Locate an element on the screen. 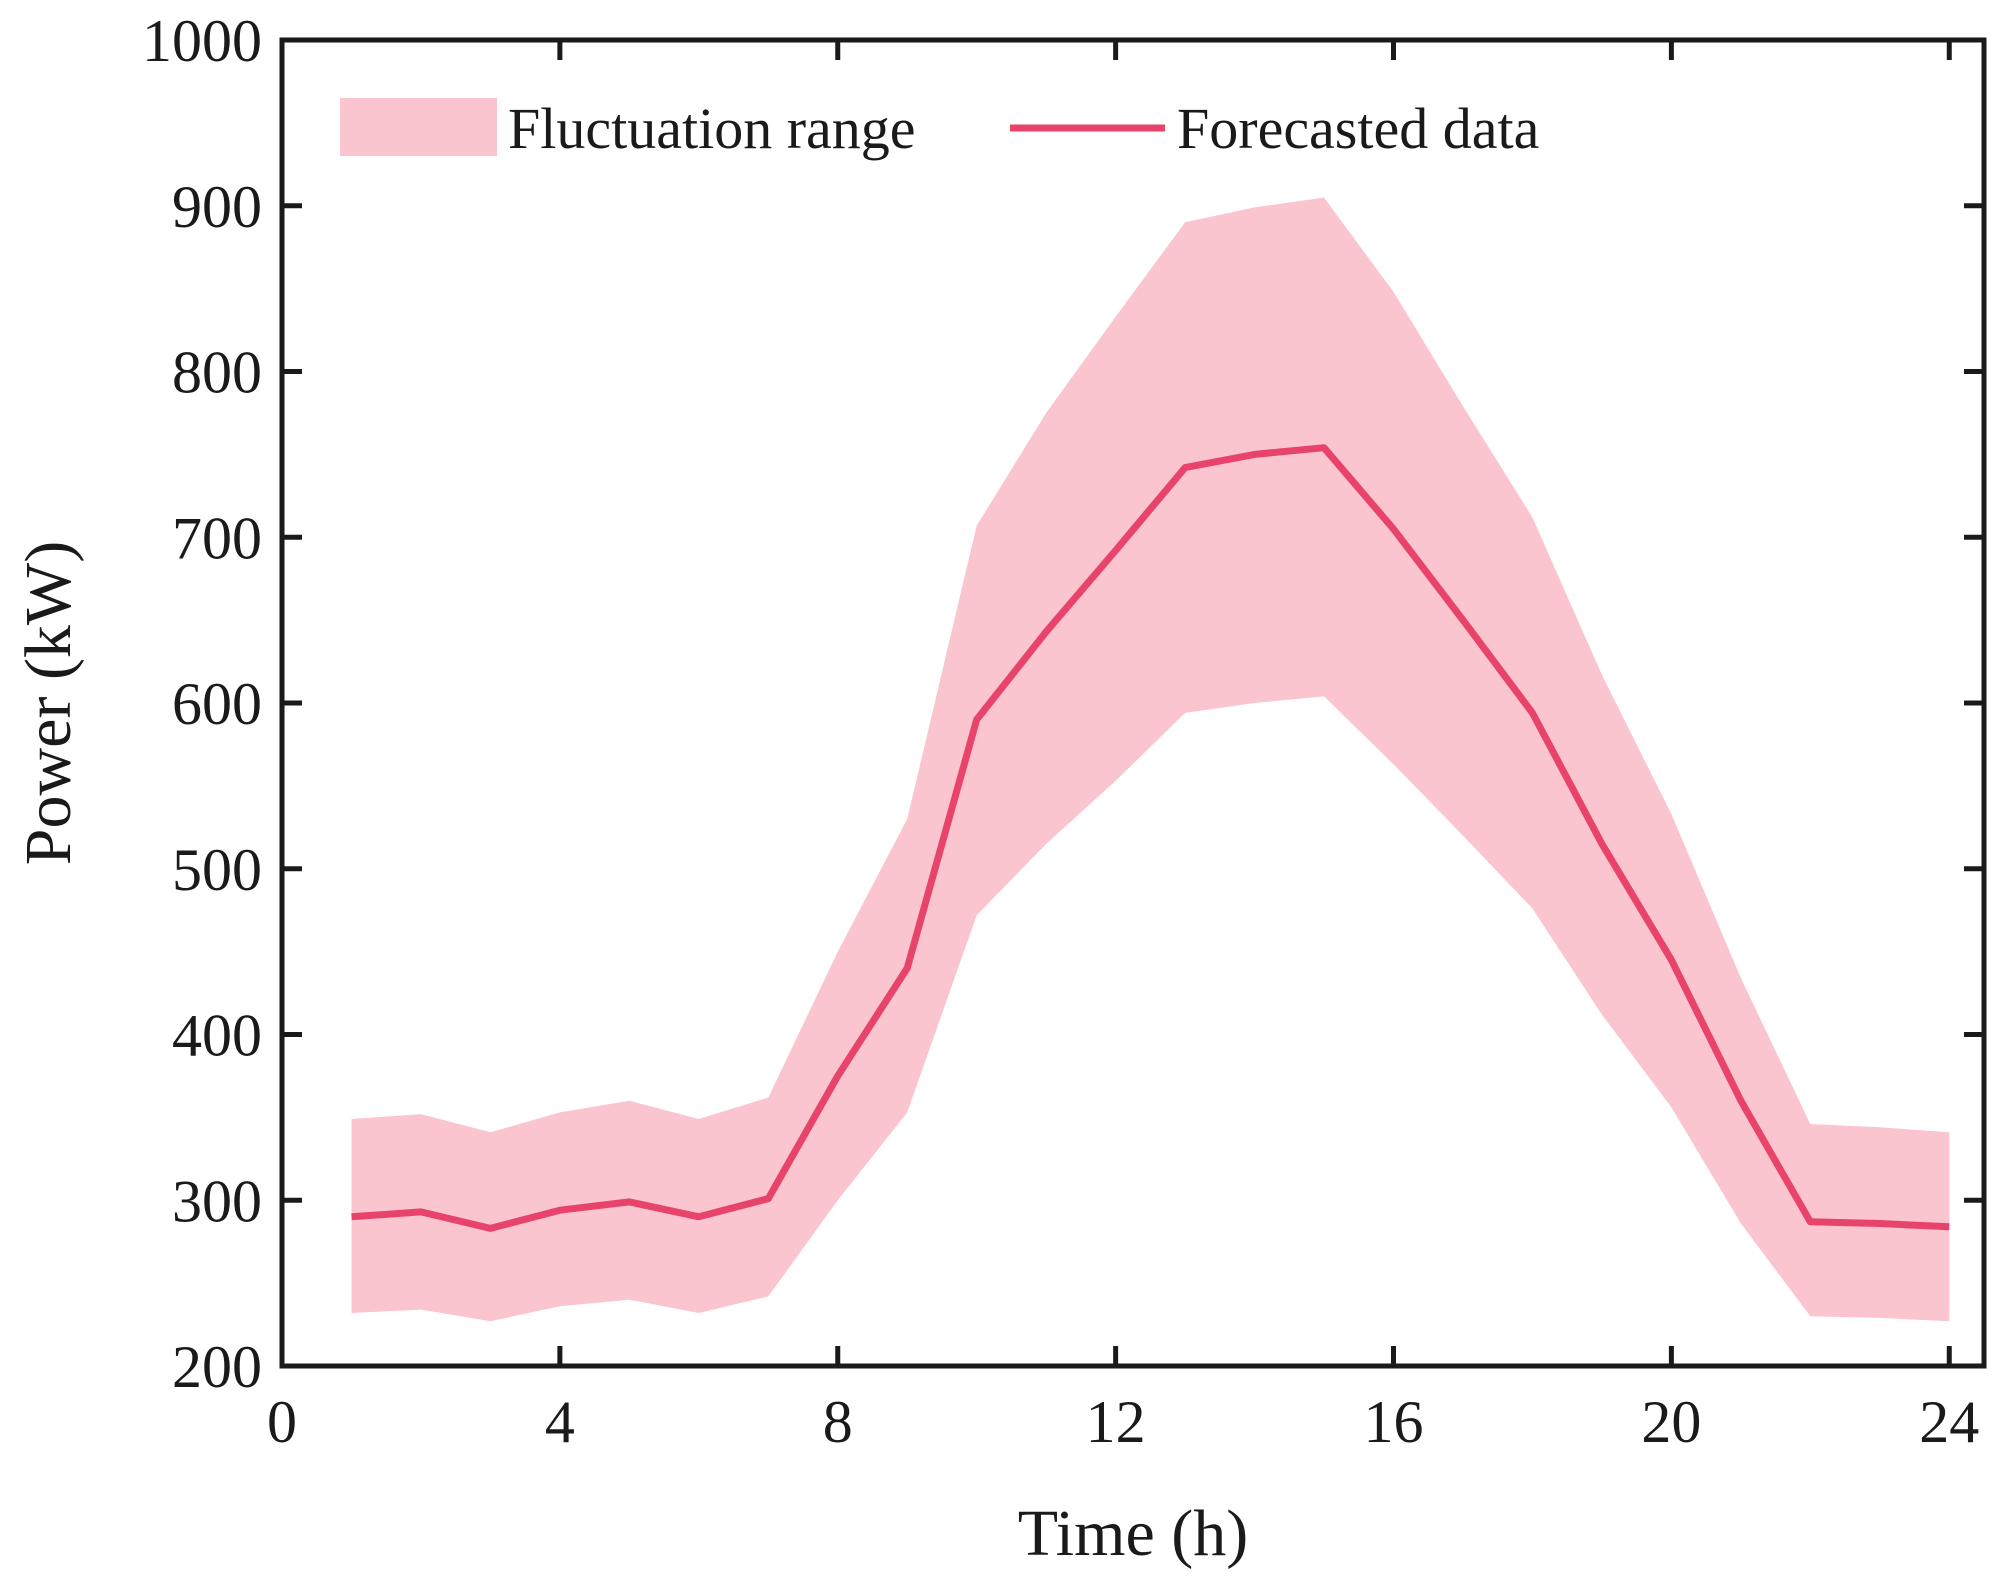 This screenshot has height=1583, width=2012. x-tick-label: 0 is located at coordinates (282, 1422).